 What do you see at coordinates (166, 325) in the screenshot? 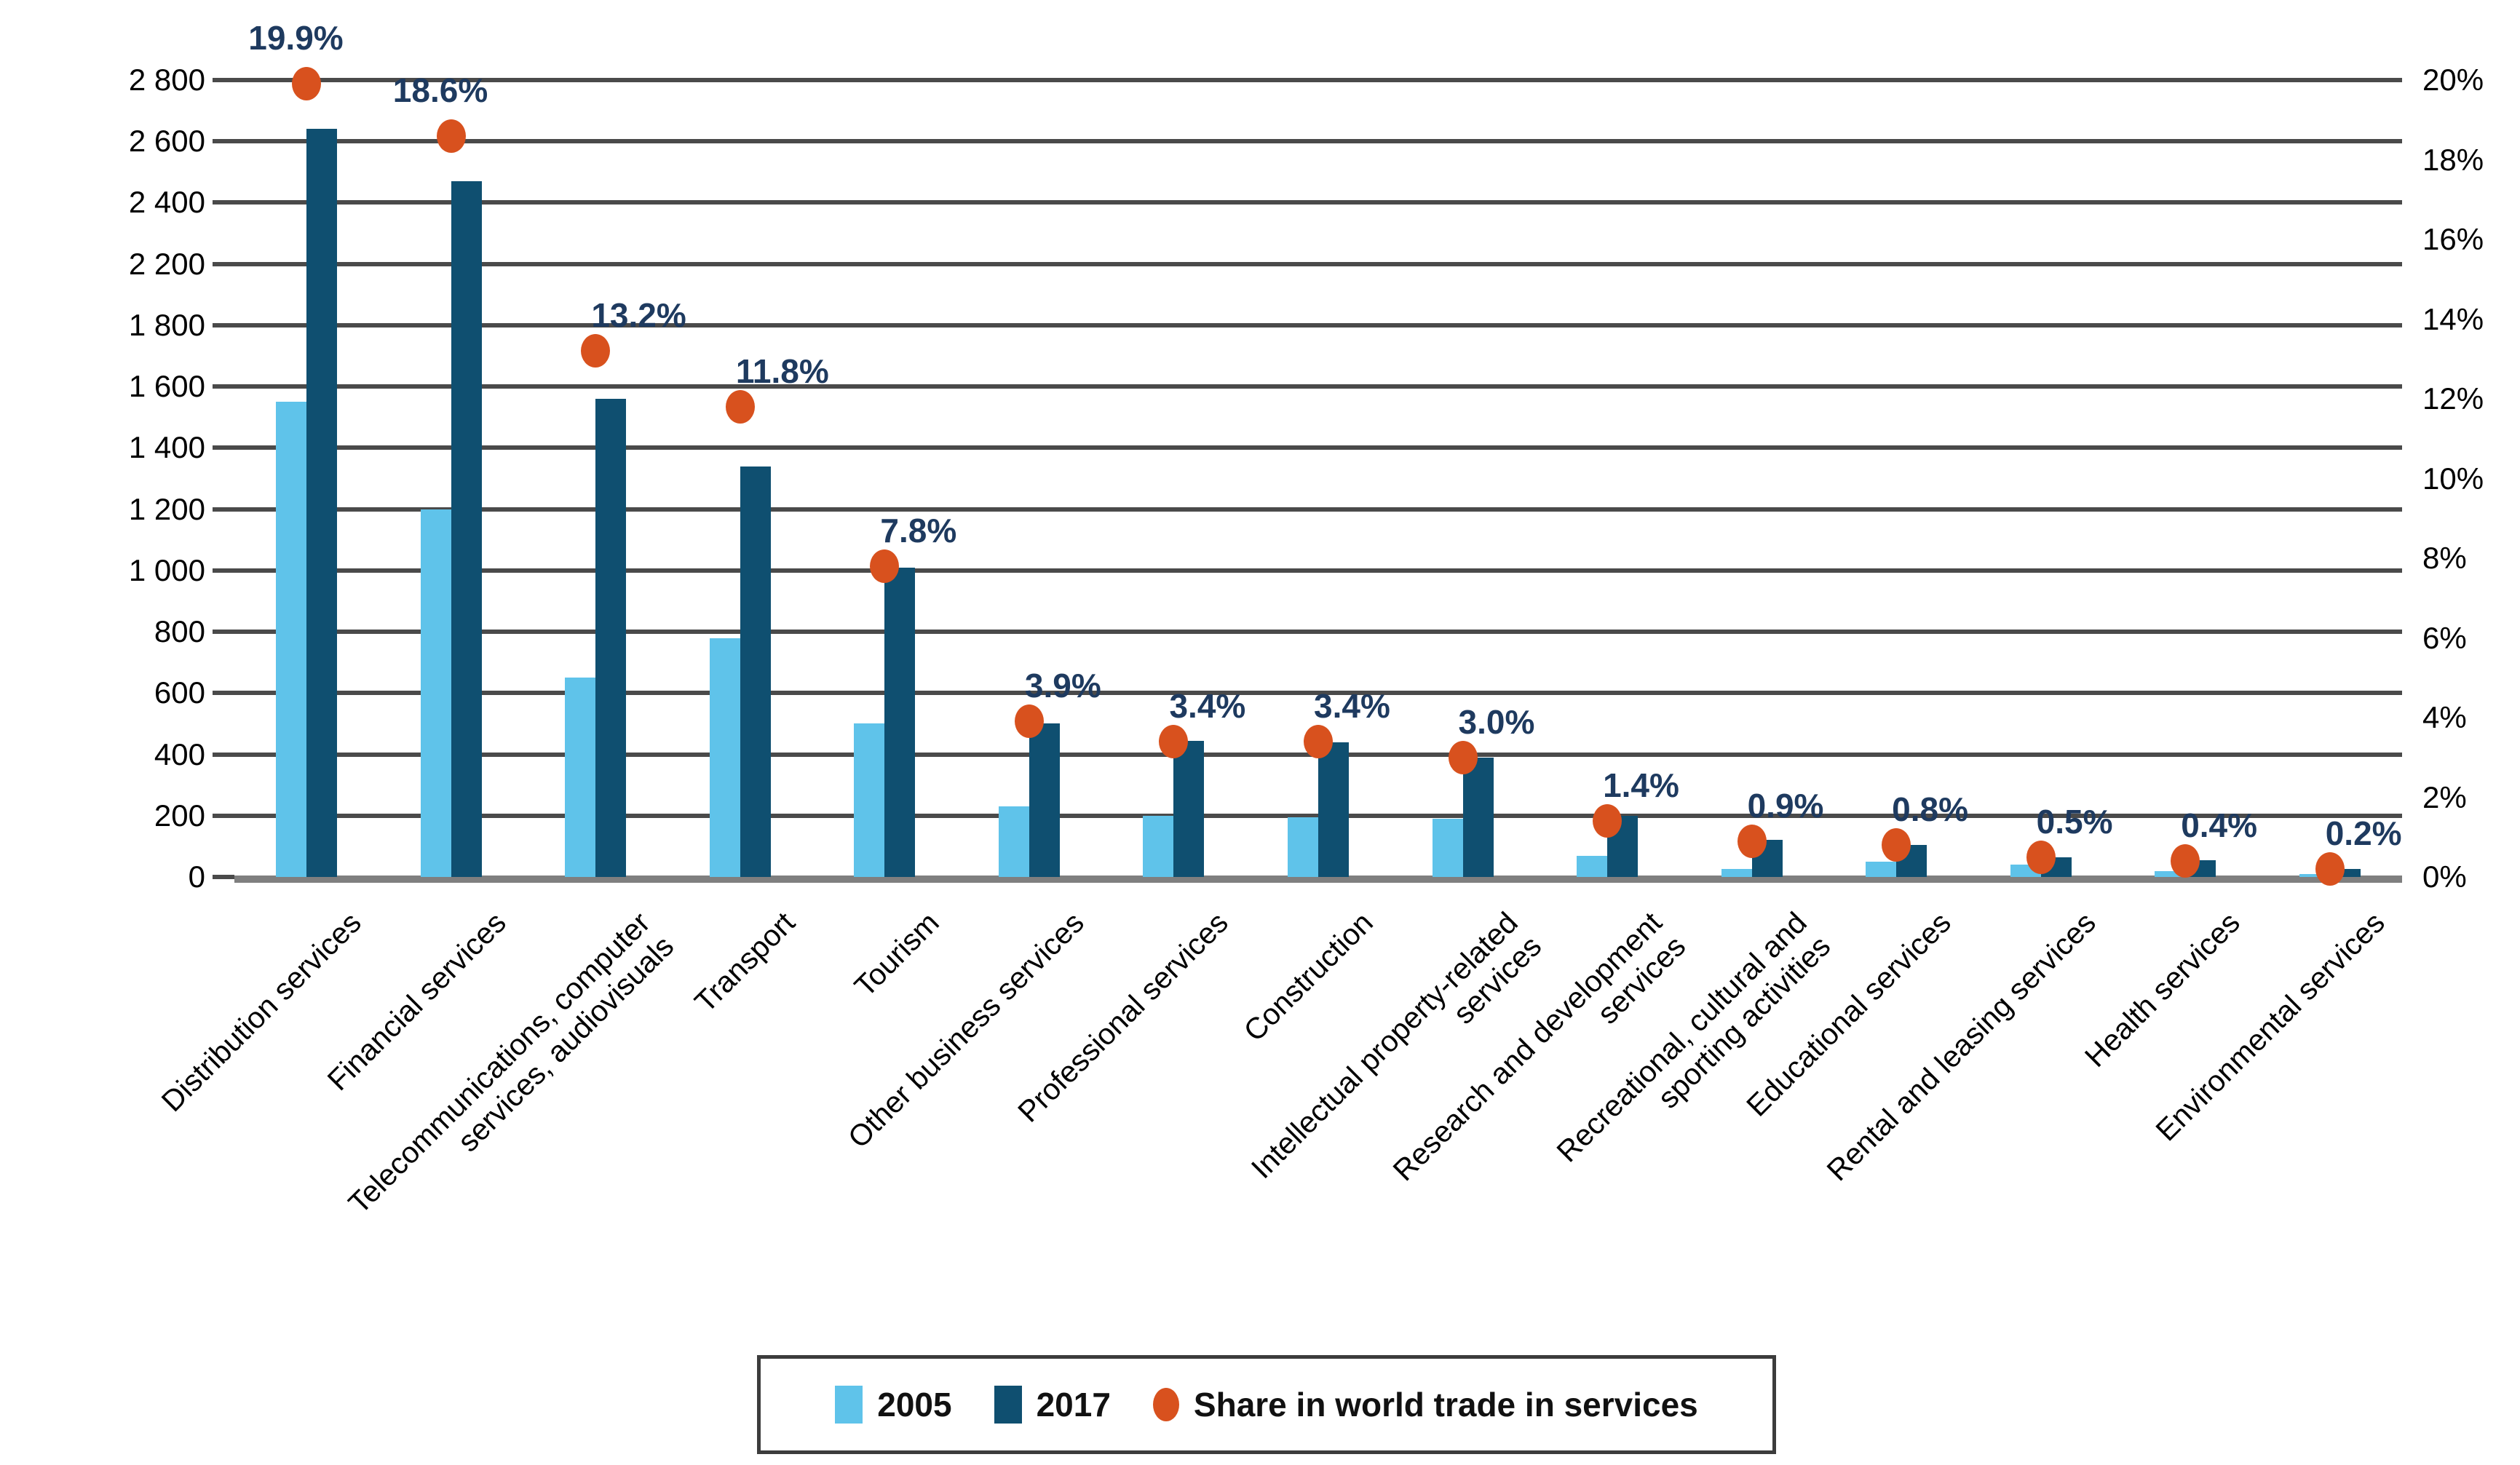
I see `y-axis-left-label: 1 800` at bounding box center [166, 325].